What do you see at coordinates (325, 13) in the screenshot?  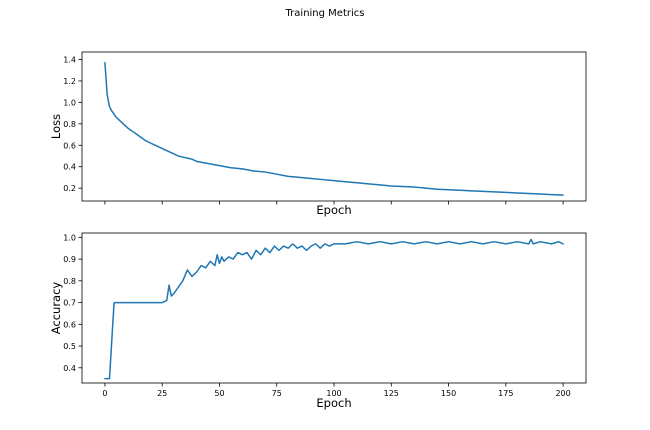 I see `figure-title: Training Metrics` at bounding box center [325, 13].